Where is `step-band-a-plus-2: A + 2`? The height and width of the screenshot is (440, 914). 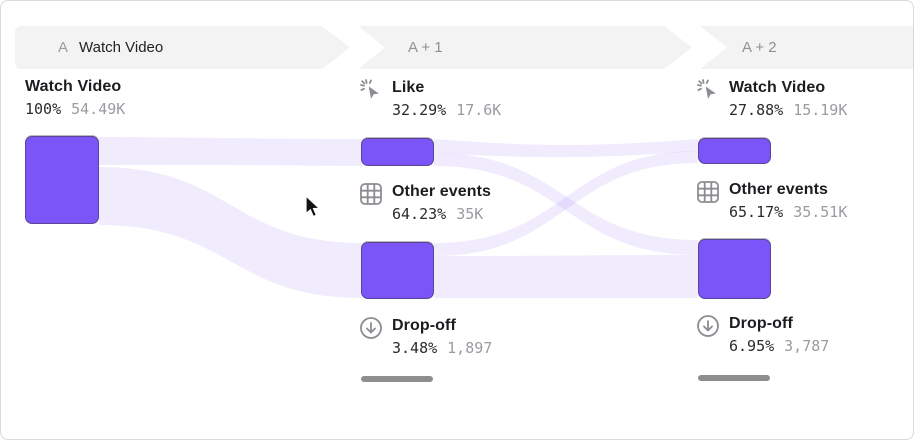 step-band-a-plus-2: A + 2 is located at coordinates (806, 47).